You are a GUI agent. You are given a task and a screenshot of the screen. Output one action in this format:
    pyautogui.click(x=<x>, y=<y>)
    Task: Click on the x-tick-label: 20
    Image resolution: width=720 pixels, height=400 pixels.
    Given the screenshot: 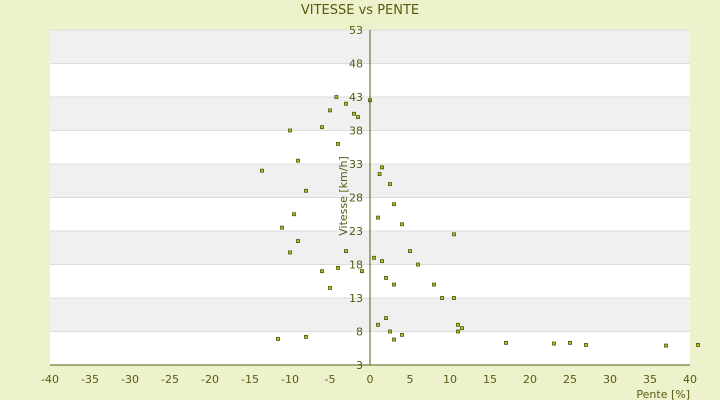 What is the action you would take?
    pyautogui.click(x=530, y=379)
    